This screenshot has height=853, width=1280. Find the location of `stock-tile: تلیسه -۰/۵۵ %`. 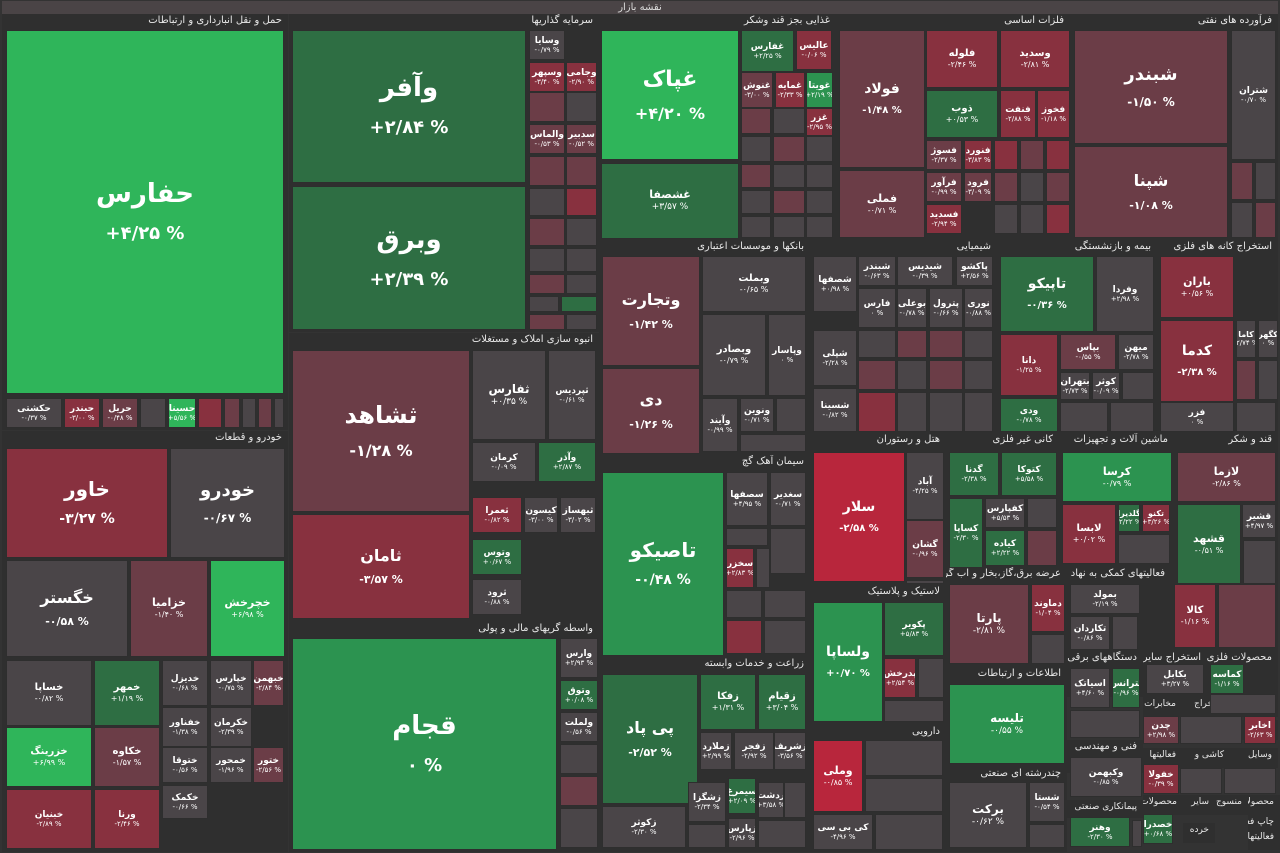

stock-tile: تلیسه -۰/۵۵ % is located at coordinates (1007, 724).